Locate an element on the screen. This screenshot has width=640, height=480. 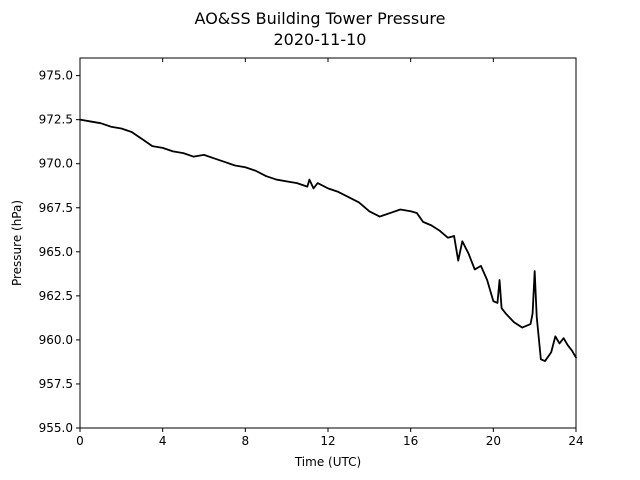
y-tick-label: 955.0 is located at coordinates (56, 428).